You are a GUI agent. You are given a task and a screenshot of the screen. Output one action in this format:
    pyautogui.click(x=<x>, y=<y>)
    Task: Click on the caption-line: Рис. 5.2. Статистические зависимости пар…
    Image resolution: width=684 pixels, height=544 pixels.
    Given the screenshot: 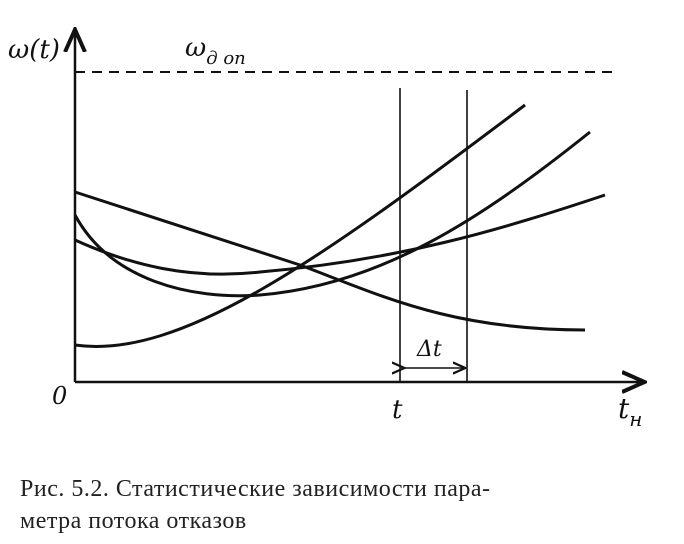 What is the action you would take?
    pyautogui.click(x=255, y=489)
    